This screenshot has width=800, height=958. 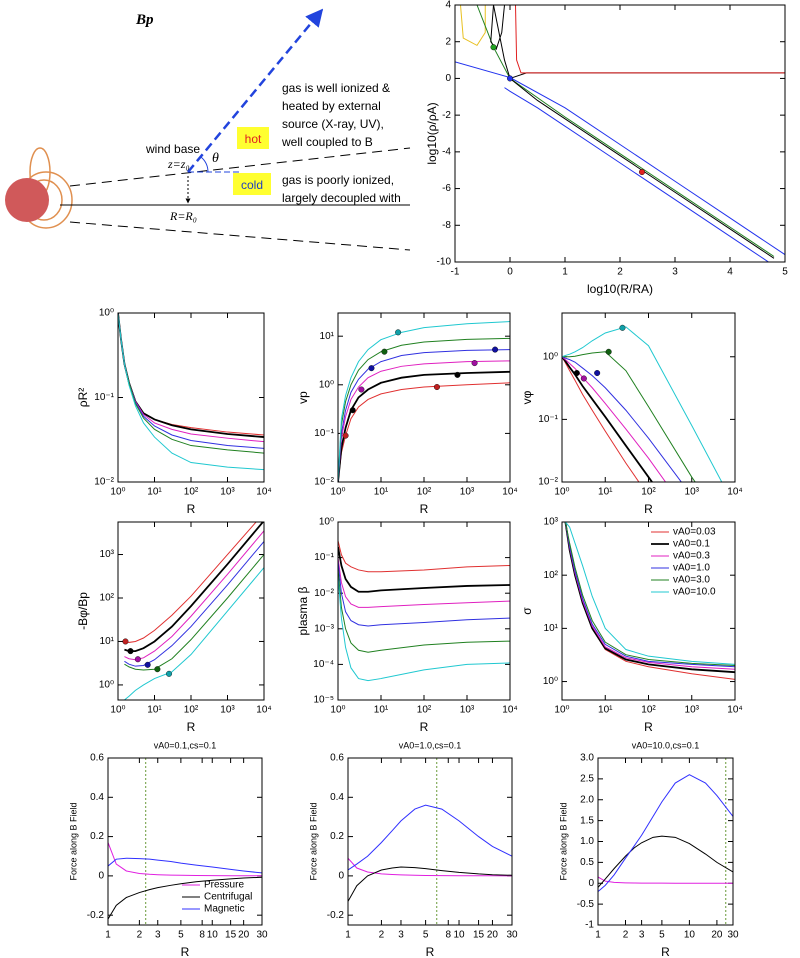 What do you see at coordinates (586, 904) in the screenshot?
I see `y-tick-label: -0.5` at bounding box center [586, 904].